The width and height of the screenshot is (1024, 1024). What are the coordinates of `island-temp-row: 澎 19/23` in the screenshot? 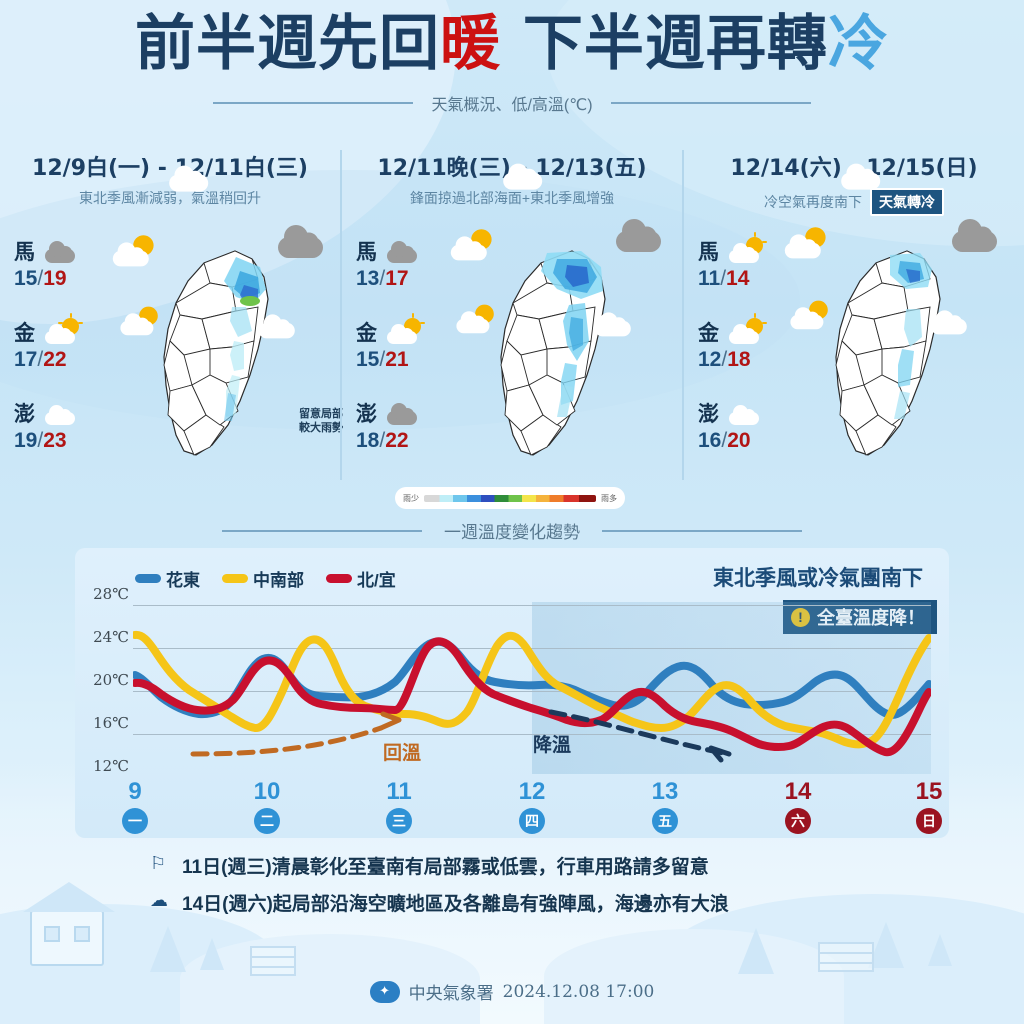 It's located at (69, 425).